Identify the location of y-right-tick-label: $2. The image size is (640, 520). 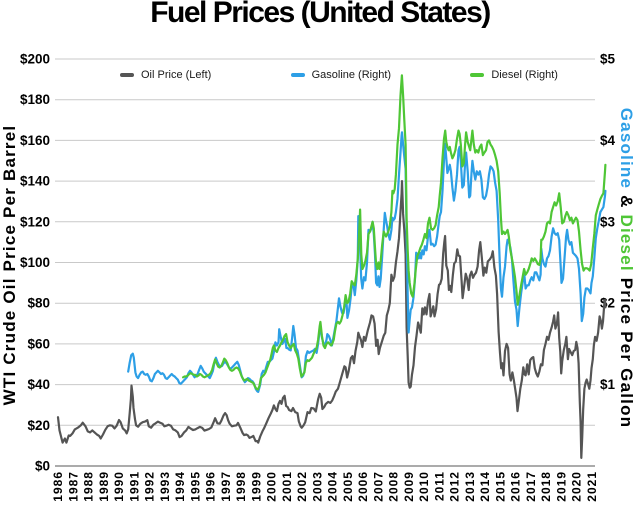
(607, 303).